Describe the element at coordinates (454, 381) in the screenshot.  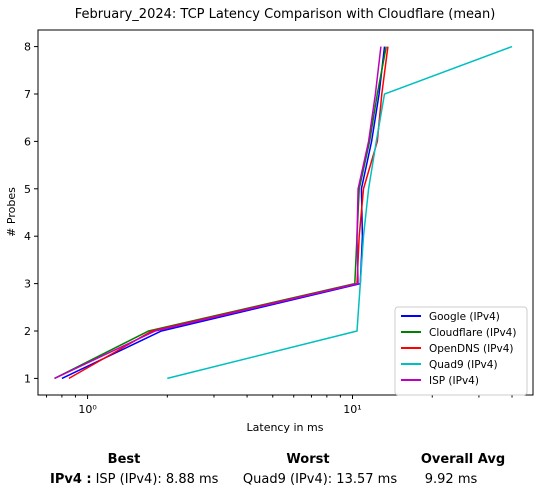
I see `legend-entry: ISP (IPv4)` at that location.